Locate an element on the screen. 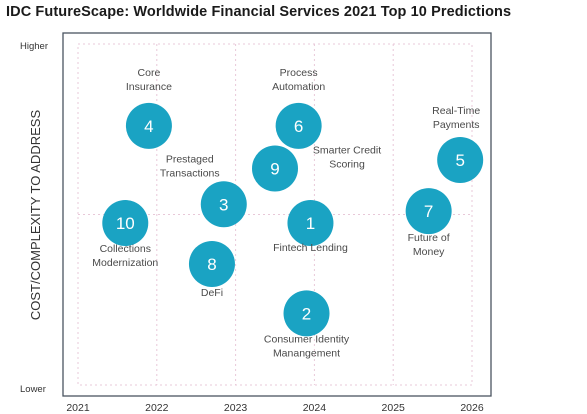 This screenshot has width=587, height=414. prediction-number: 6 is located at coordinates (298, 126).